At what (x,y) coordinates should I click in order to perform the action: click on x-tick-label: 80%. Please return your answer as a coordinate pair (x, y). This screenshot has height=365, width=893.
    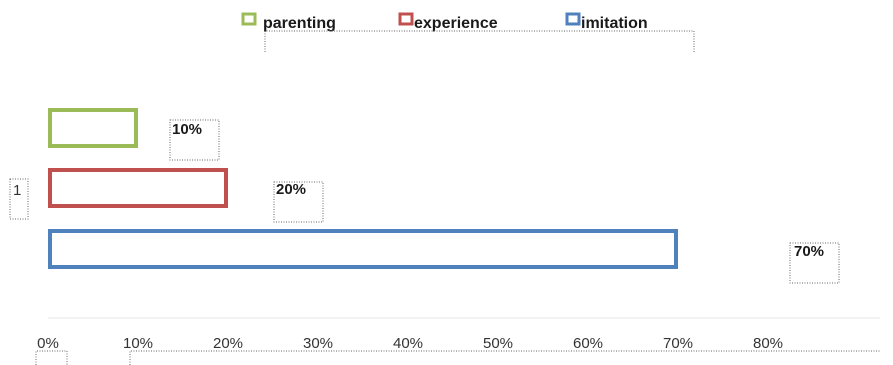
    Looking at the image, I should click on (768, 343).